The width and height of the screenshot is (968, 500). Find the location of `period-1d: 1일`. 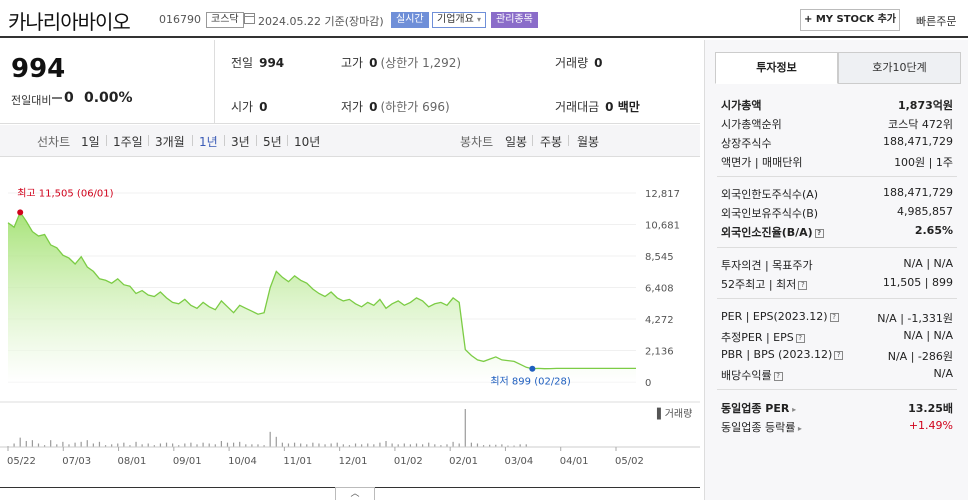

period-1d: 1일 is located at coordinates (90, 142).